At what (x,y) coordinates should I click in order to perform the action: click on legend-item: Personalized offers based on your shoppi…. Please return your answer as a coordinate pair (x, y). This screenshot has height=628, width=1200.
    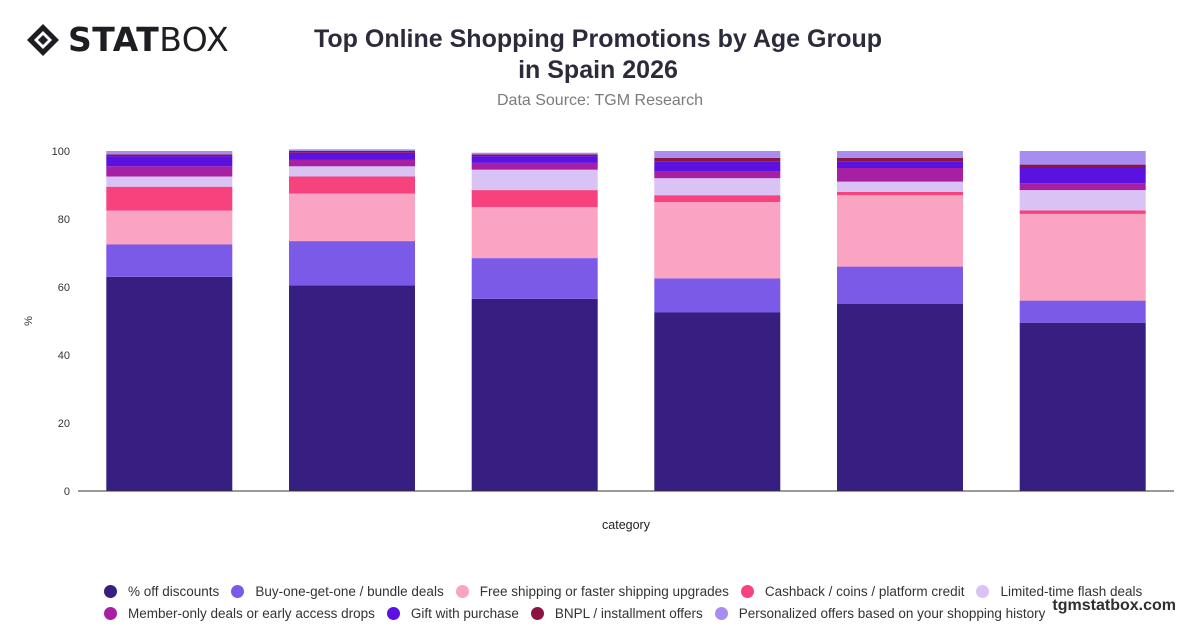
    Looking at the image, I should click on (879, 613).